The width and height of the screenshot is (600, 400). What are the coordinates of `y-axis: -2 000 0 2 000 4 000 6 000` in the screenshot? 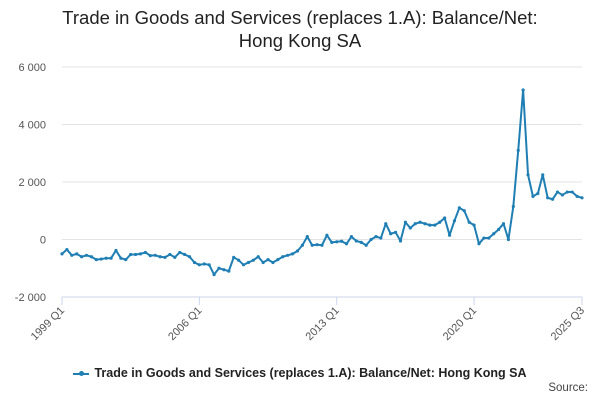 It's located at (30, 183).